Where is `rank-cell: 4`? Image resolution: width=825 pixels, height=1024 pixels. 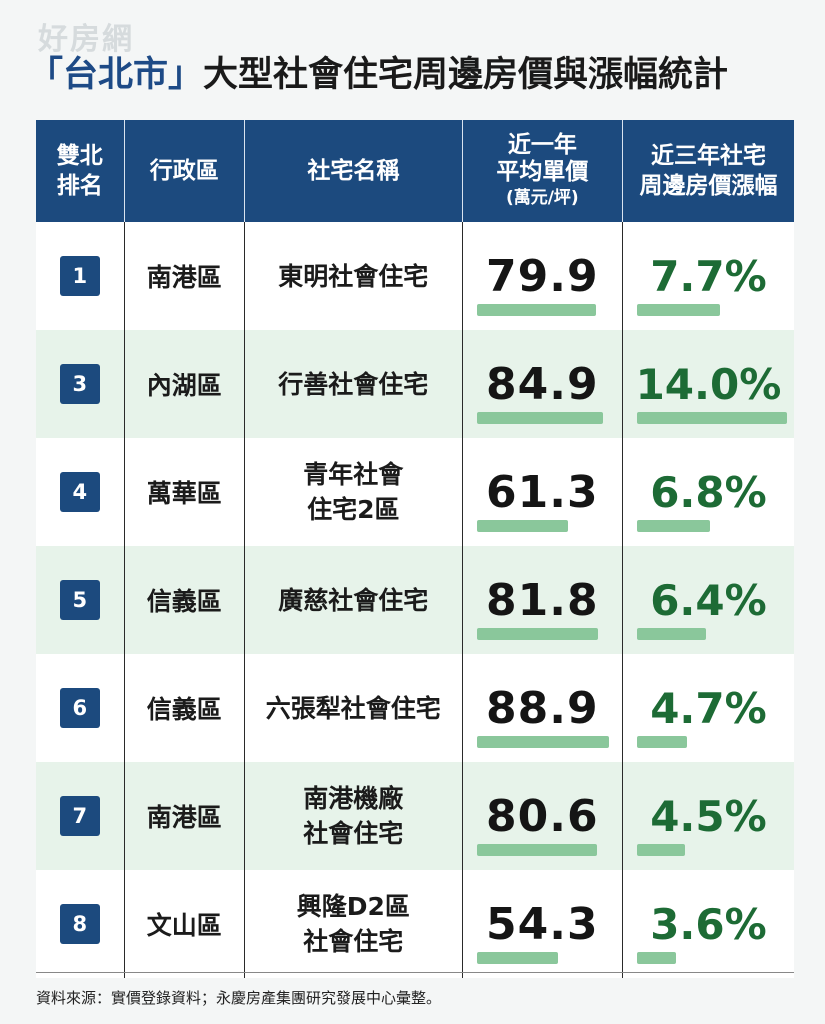 rank-cell: 4 is located at coordinates (80, 492).